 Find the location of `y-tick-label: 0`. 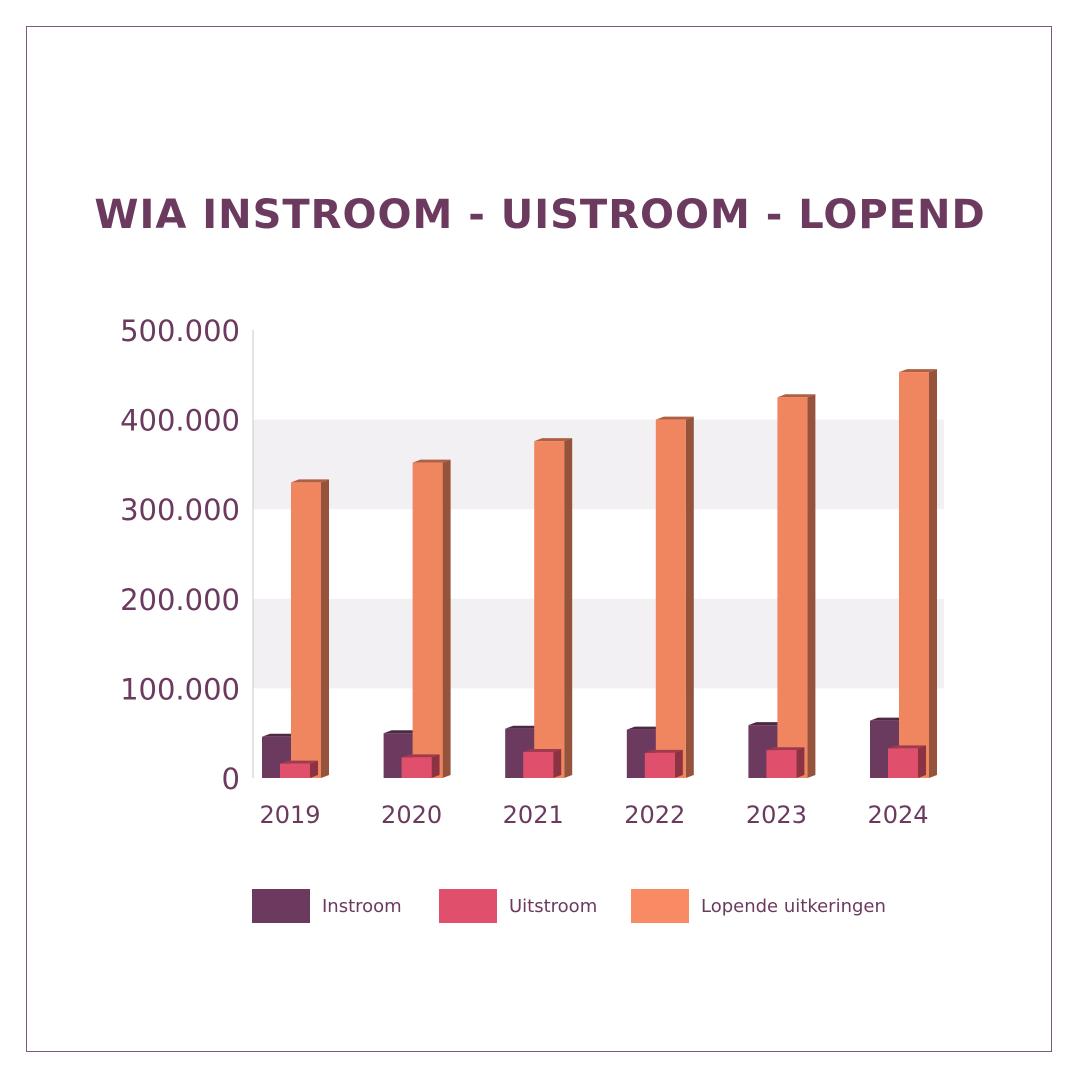

y-tick-label: 0 is located at coordinates (231, 779).